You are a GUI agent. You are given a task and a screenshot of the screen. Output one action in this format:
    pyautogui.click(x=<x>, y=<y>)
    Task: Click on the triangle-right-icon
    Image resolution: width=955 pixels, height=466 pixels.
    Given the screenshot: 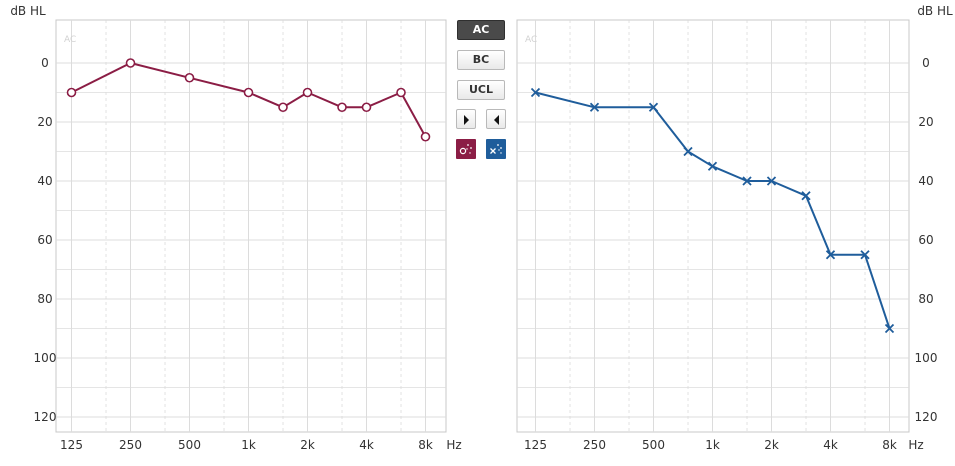 What is the action you would take?
    pyautogui.click(x=466, y=120)
    